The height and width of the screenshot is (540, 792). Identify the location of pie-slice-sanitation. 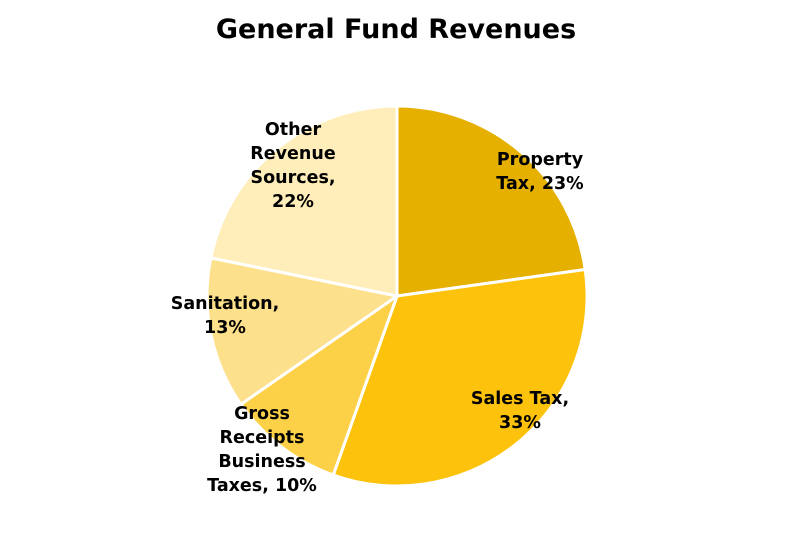
(302, 331).